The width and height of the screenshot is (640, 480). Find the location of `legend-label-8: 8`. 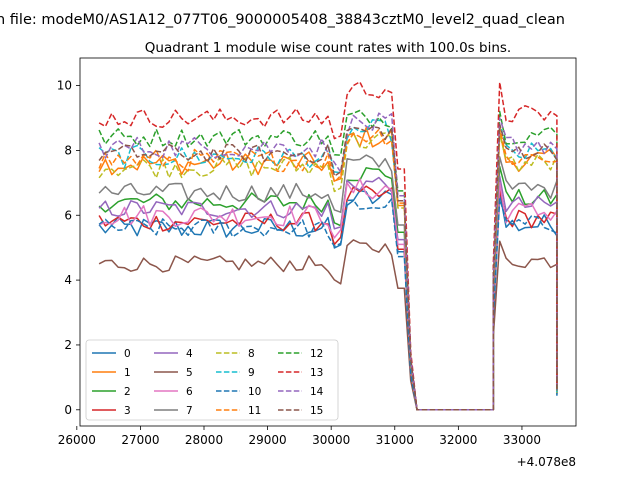

legend-label-8: 8 is located at coordinates (251, 354).